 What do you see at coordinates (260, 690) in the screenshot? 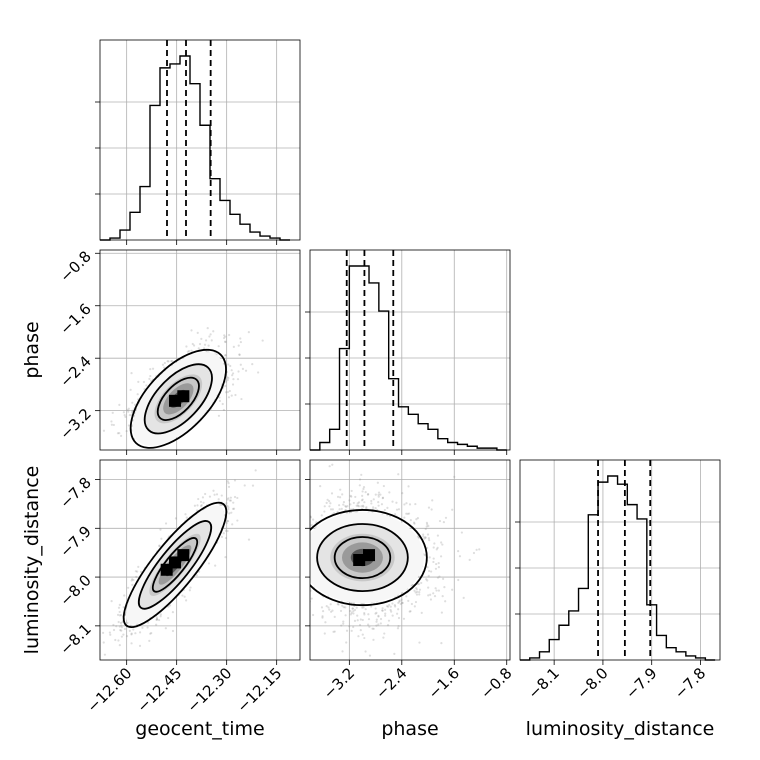
I see `x-tick-label: −12.15` at bounding box center [260, 690].